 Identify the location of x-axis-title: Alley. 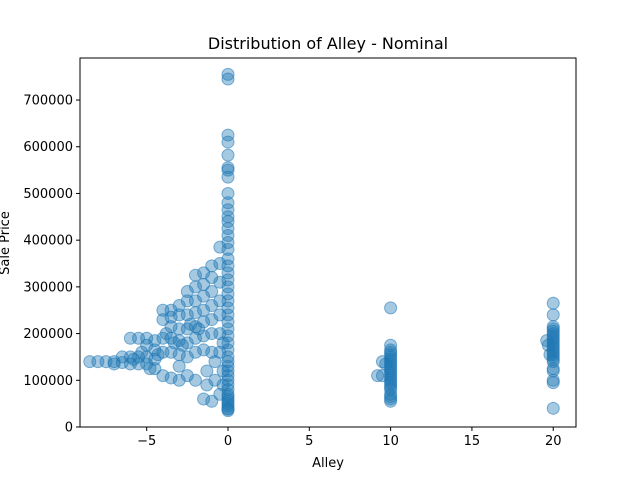
(328, 463).